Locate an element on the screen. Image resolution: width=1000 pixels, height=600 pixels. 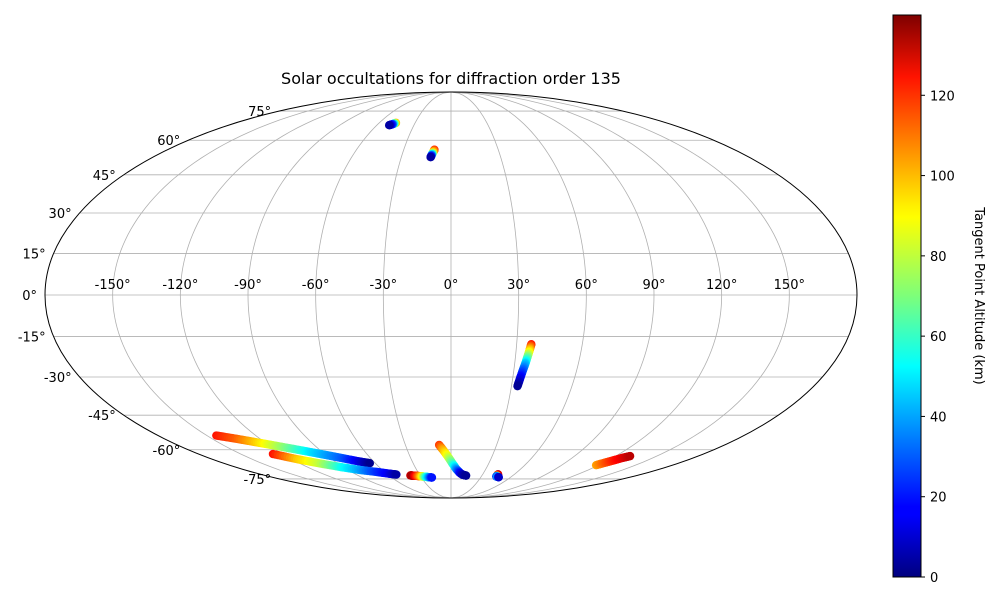
lon-tick-label: 0° is located at coordinates (451, 285).